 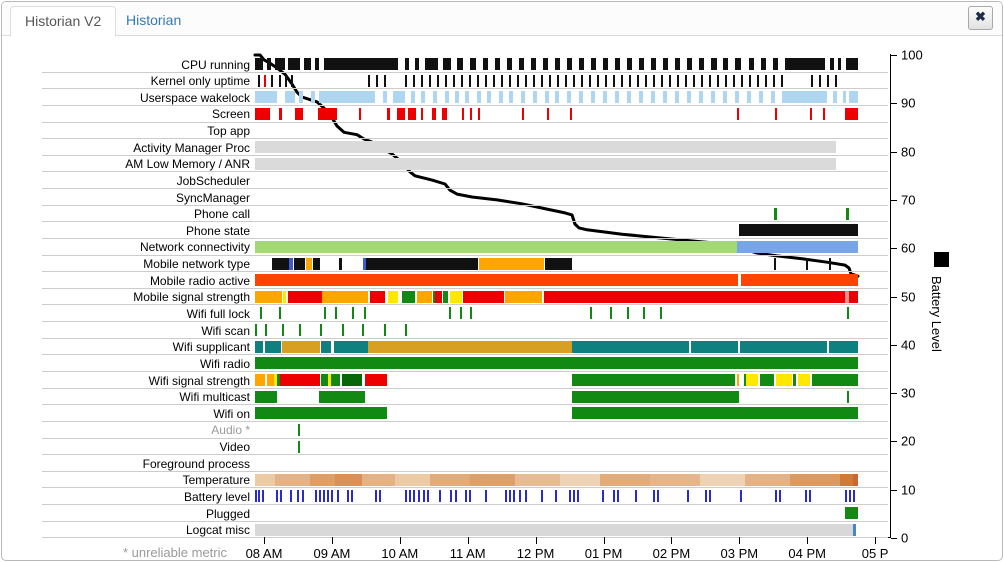 I want to click on timeline-segment-logcat-misc, so click(x=554, y=529).